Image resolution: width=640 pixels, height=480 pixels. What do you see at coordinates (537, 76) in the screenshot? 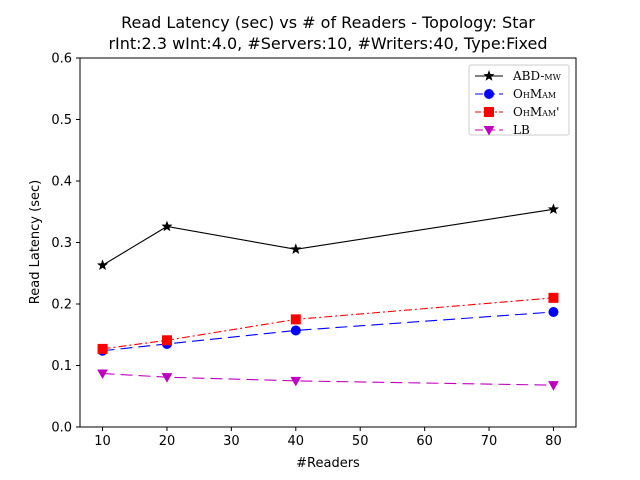
I see `legend-label-abd-mw: ABD-mw` at bounding box center [537, 76].